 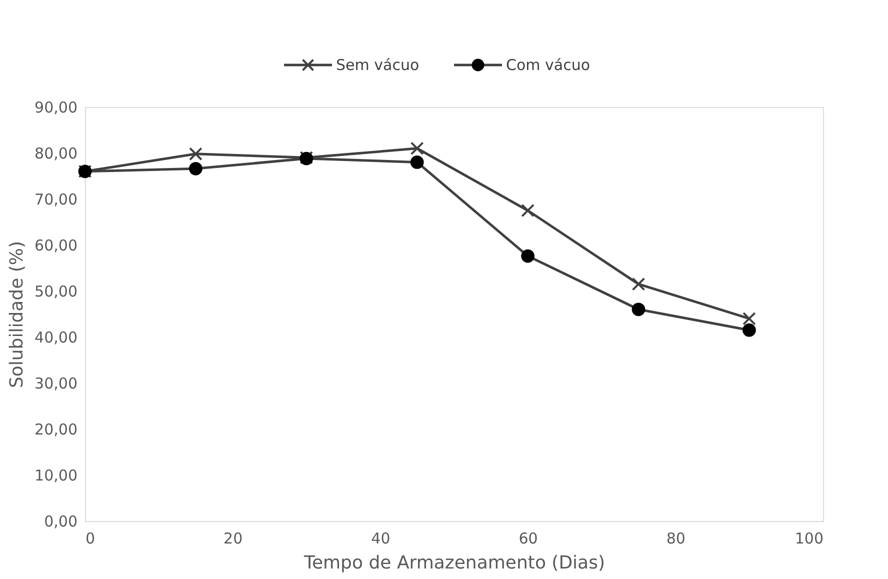 What do you see at coordinates (56, 245) in the screenshot?
I see `y-tick-label: 60,00` at bounding box center [56, 245].